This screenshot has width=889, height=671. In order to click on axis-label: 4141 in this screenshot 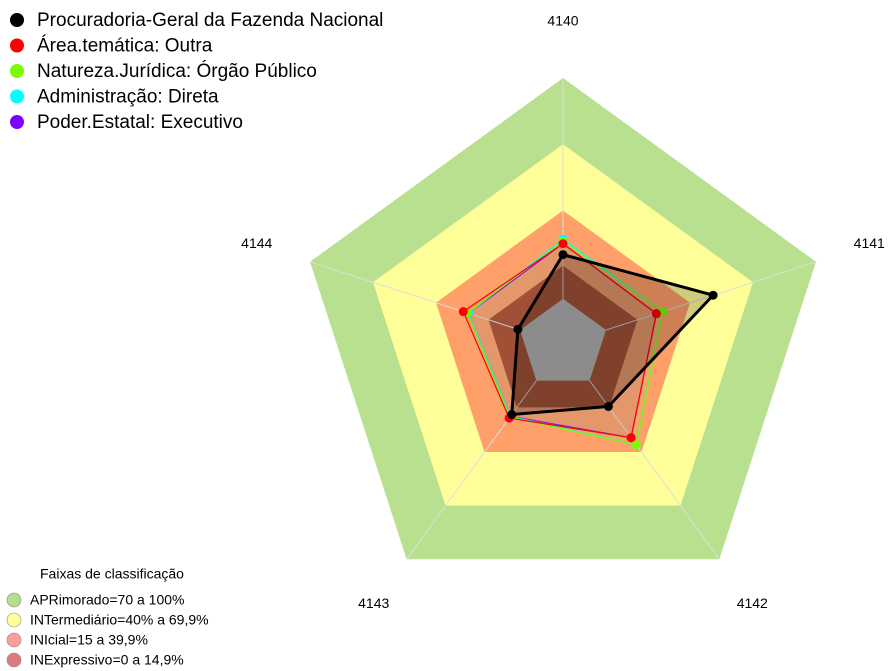, I will do `click(869, 243)`.